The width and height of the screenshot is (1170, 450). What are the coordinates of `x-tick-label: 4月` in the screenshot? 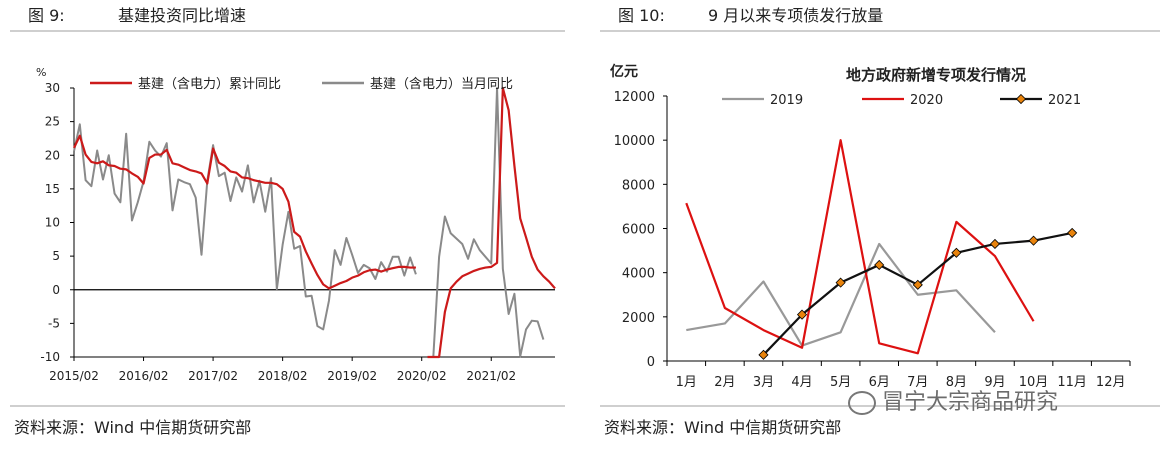 It's located at (801, 382).